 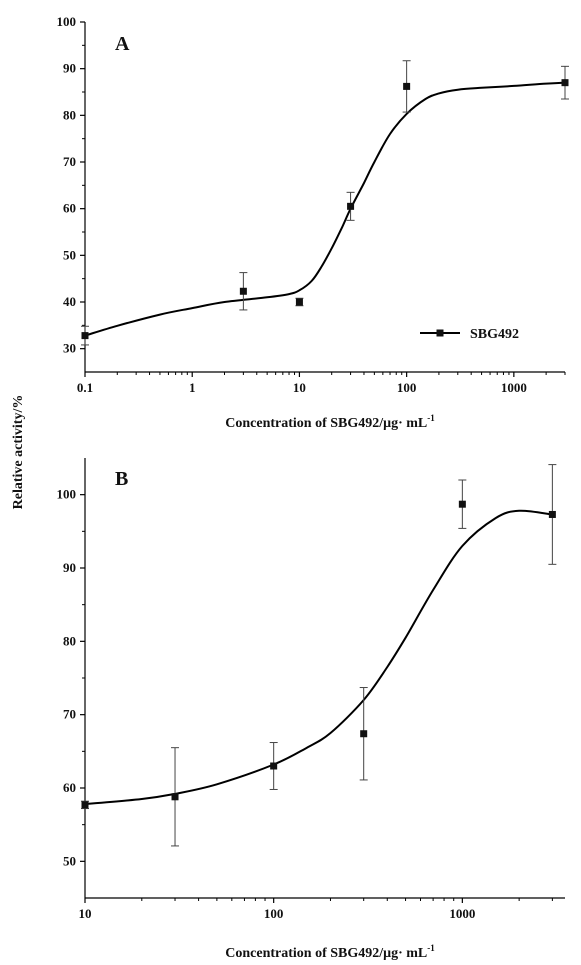 I want to click on panel-label: A, so click(x=122, y=44).